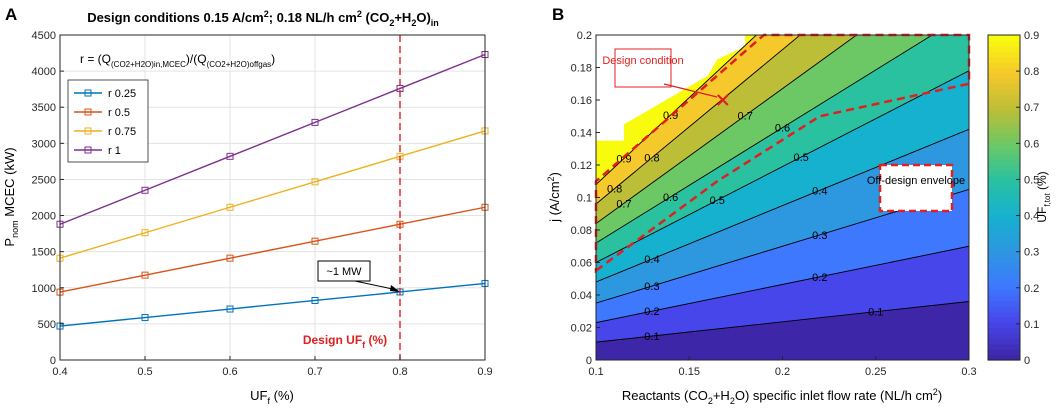 The image size is (1056, 412). What do you see at coordinates (1031, 325) in the screenshot?
I see `colorbar-tick-label: 0.1` at bounding box center [1031, 325].